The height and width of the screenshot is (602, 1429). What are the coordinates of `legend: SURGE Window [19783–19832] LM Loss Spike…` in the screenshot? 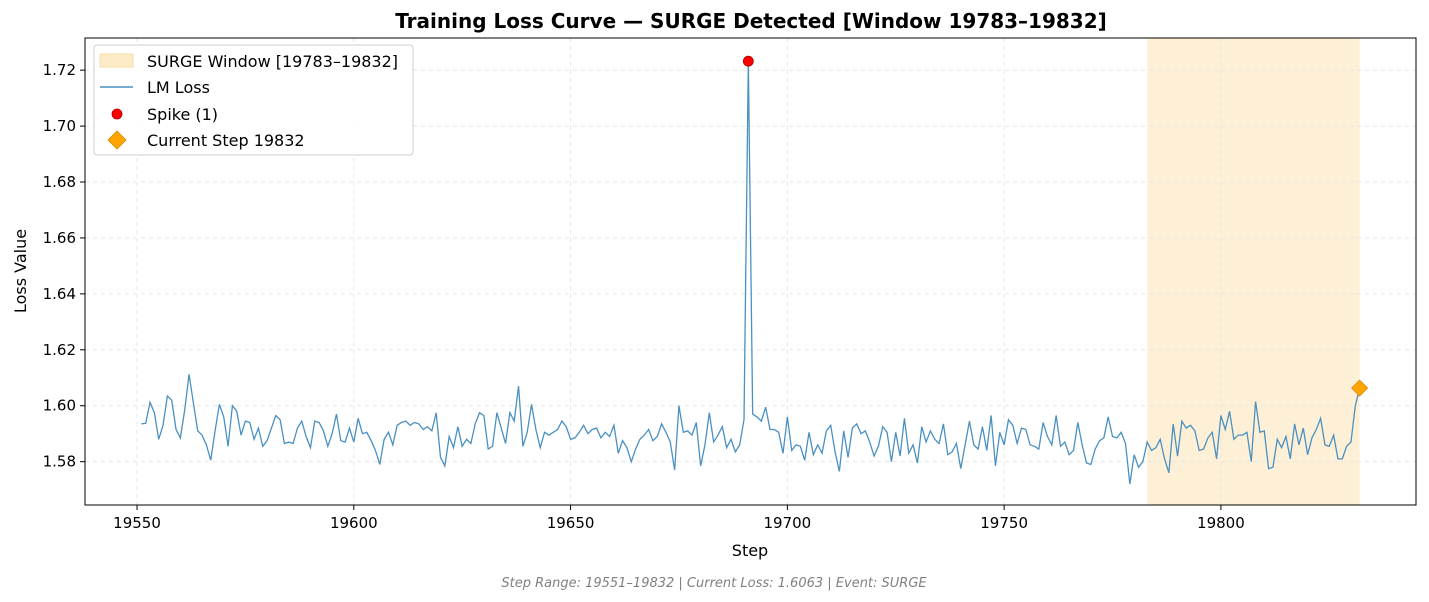 It's located at (253, 100).